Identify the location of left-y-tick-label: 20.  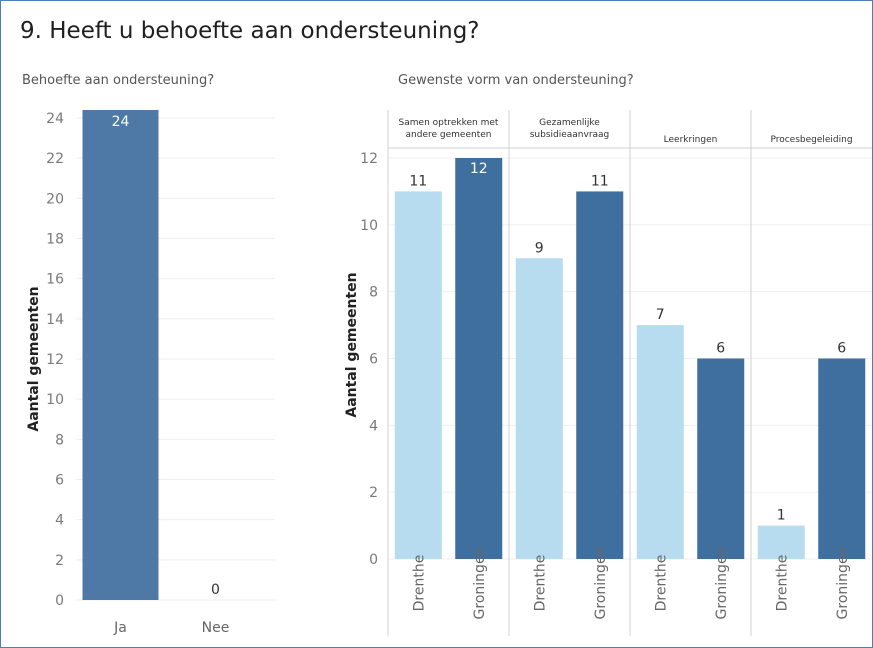
(55, 199).